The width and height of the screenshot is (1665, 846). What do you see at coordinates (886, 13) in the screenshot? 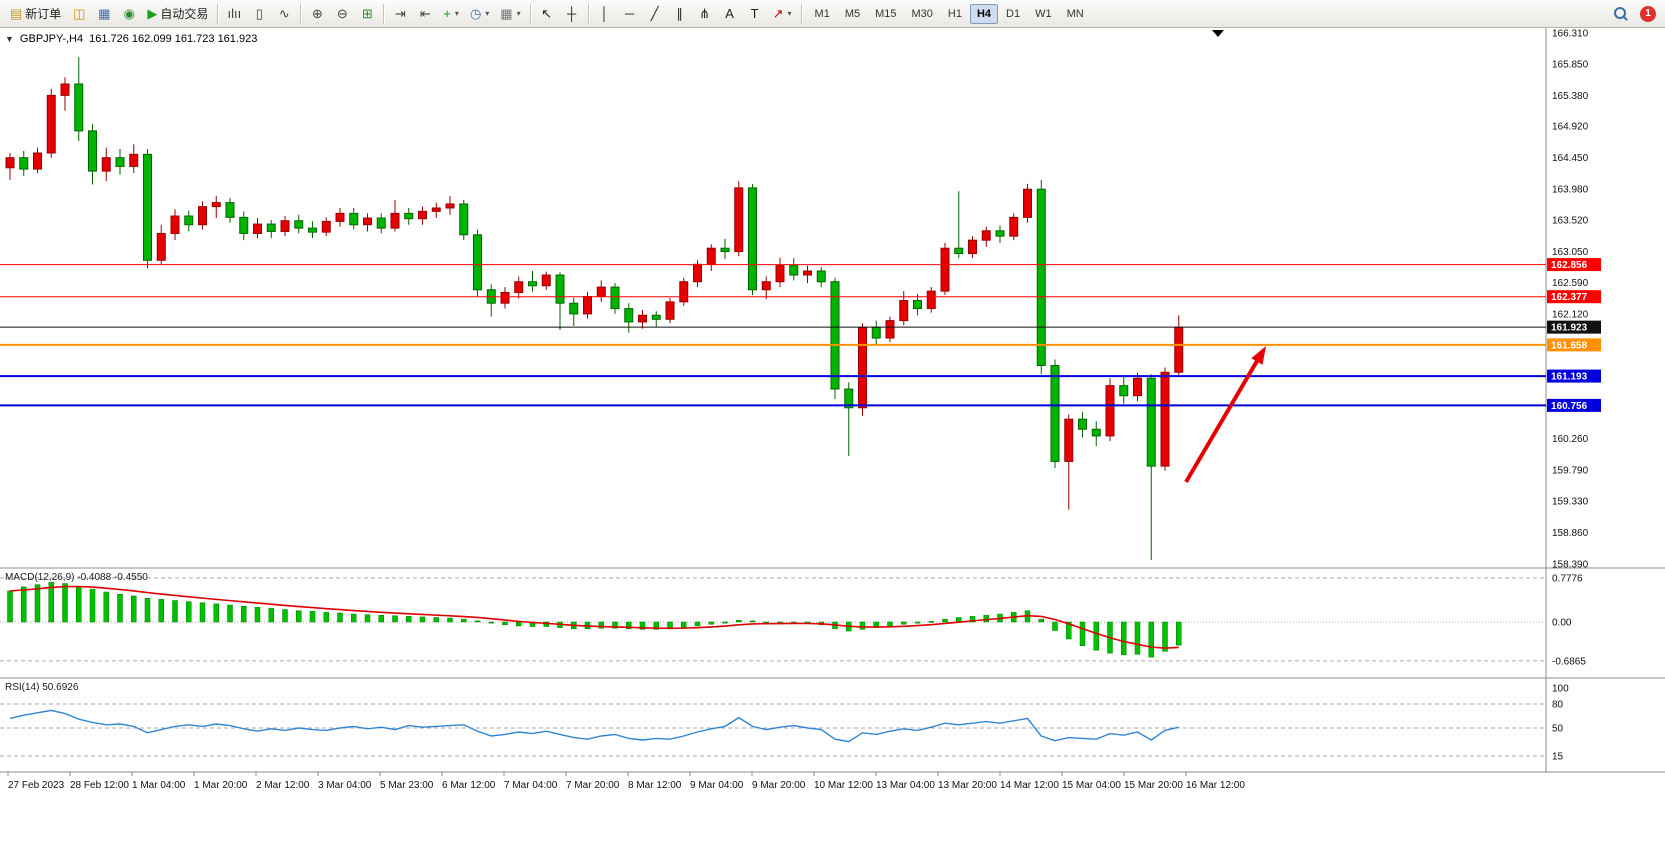
I see `timeframe-m15: M15` at bounding box center [886, 13].